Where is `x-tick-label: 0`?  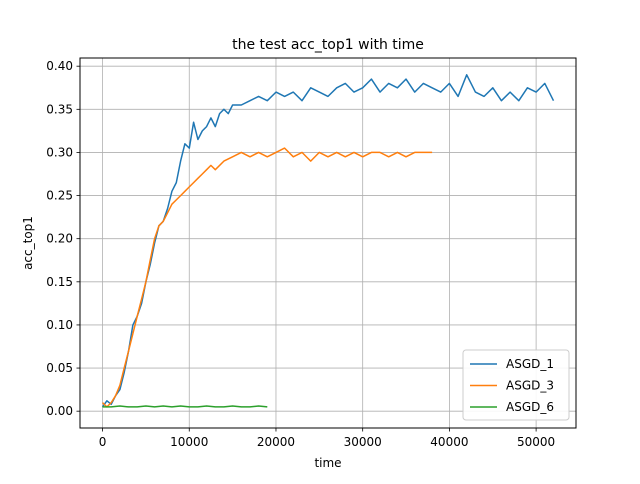
x-tick-label: 0 is located at coordinates (103, 442).